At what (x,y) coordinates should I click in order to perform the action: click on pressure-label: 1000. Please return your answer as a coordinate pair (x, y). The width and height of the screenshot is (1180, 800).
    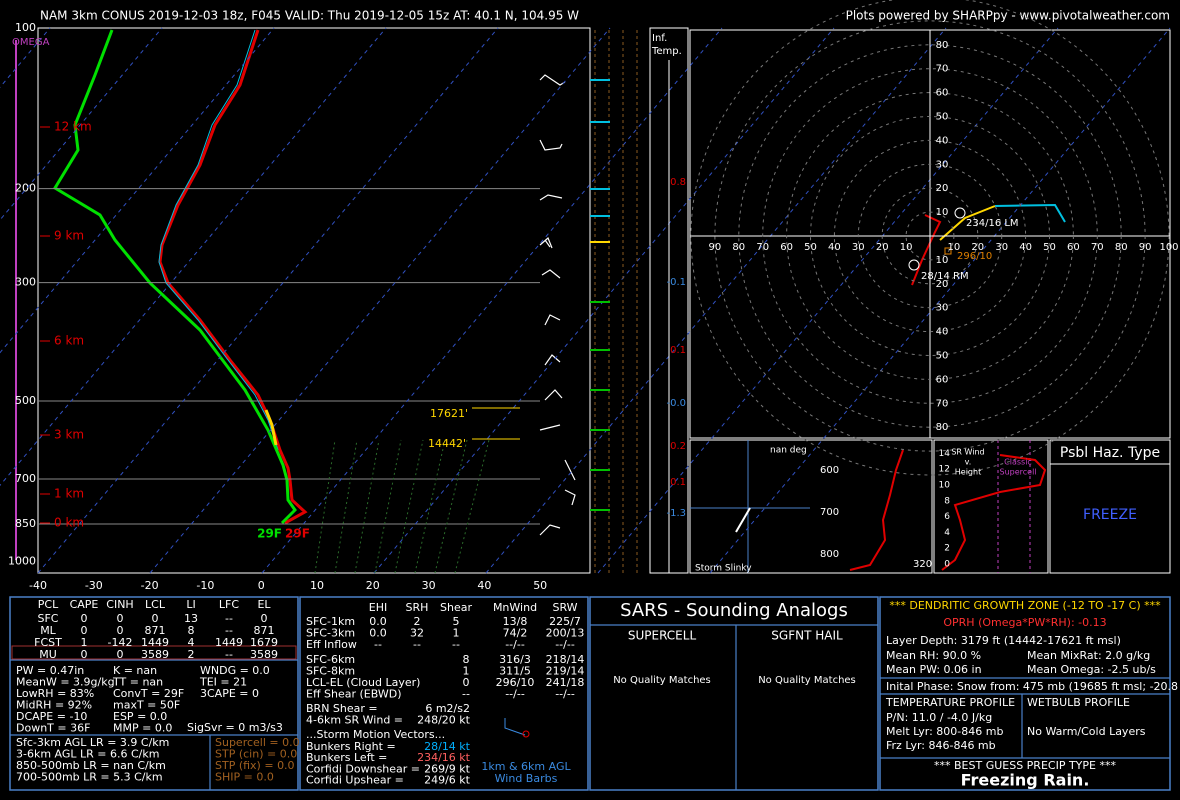
    Looking at the image, I should click on (22, 561).